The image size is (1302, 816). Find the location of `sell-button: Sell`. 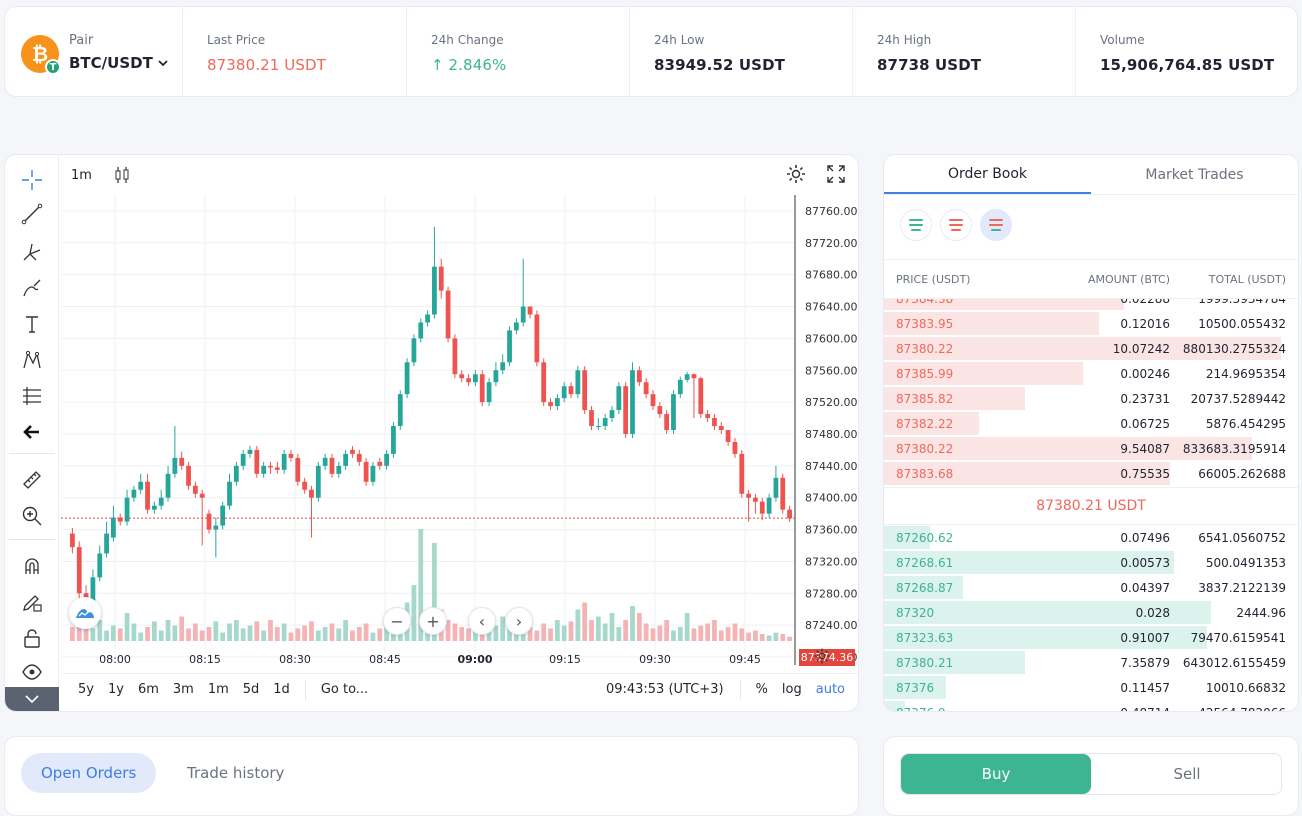

sell-button: Sell is located at coordinates (1187, 774).